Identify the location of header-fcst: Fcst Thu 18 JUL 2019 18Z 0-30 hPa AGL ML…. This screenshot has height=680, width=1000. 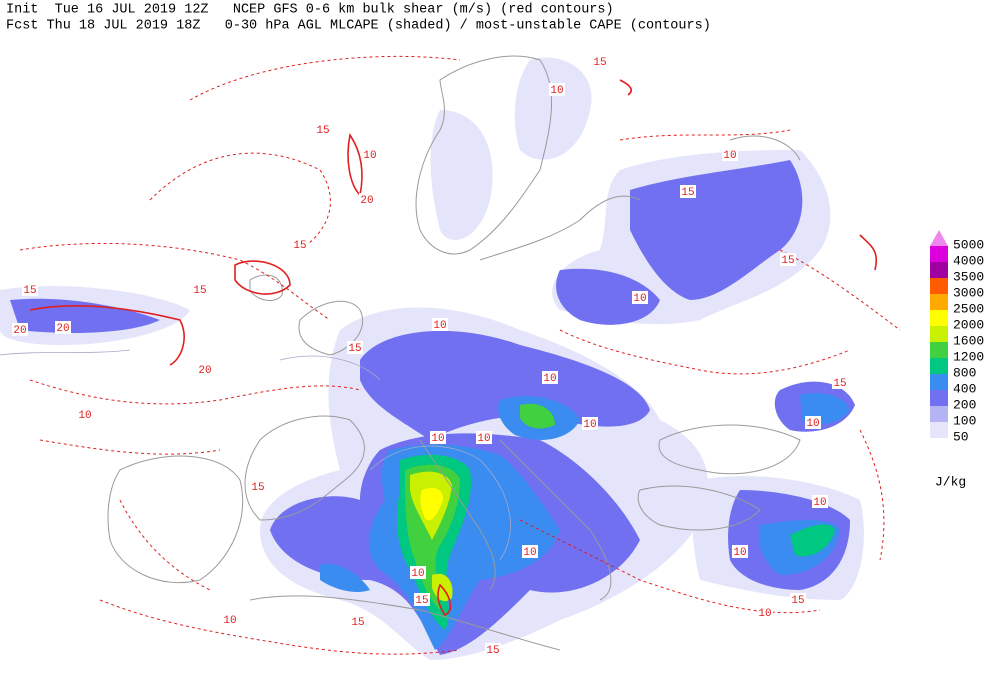
(358, 26).